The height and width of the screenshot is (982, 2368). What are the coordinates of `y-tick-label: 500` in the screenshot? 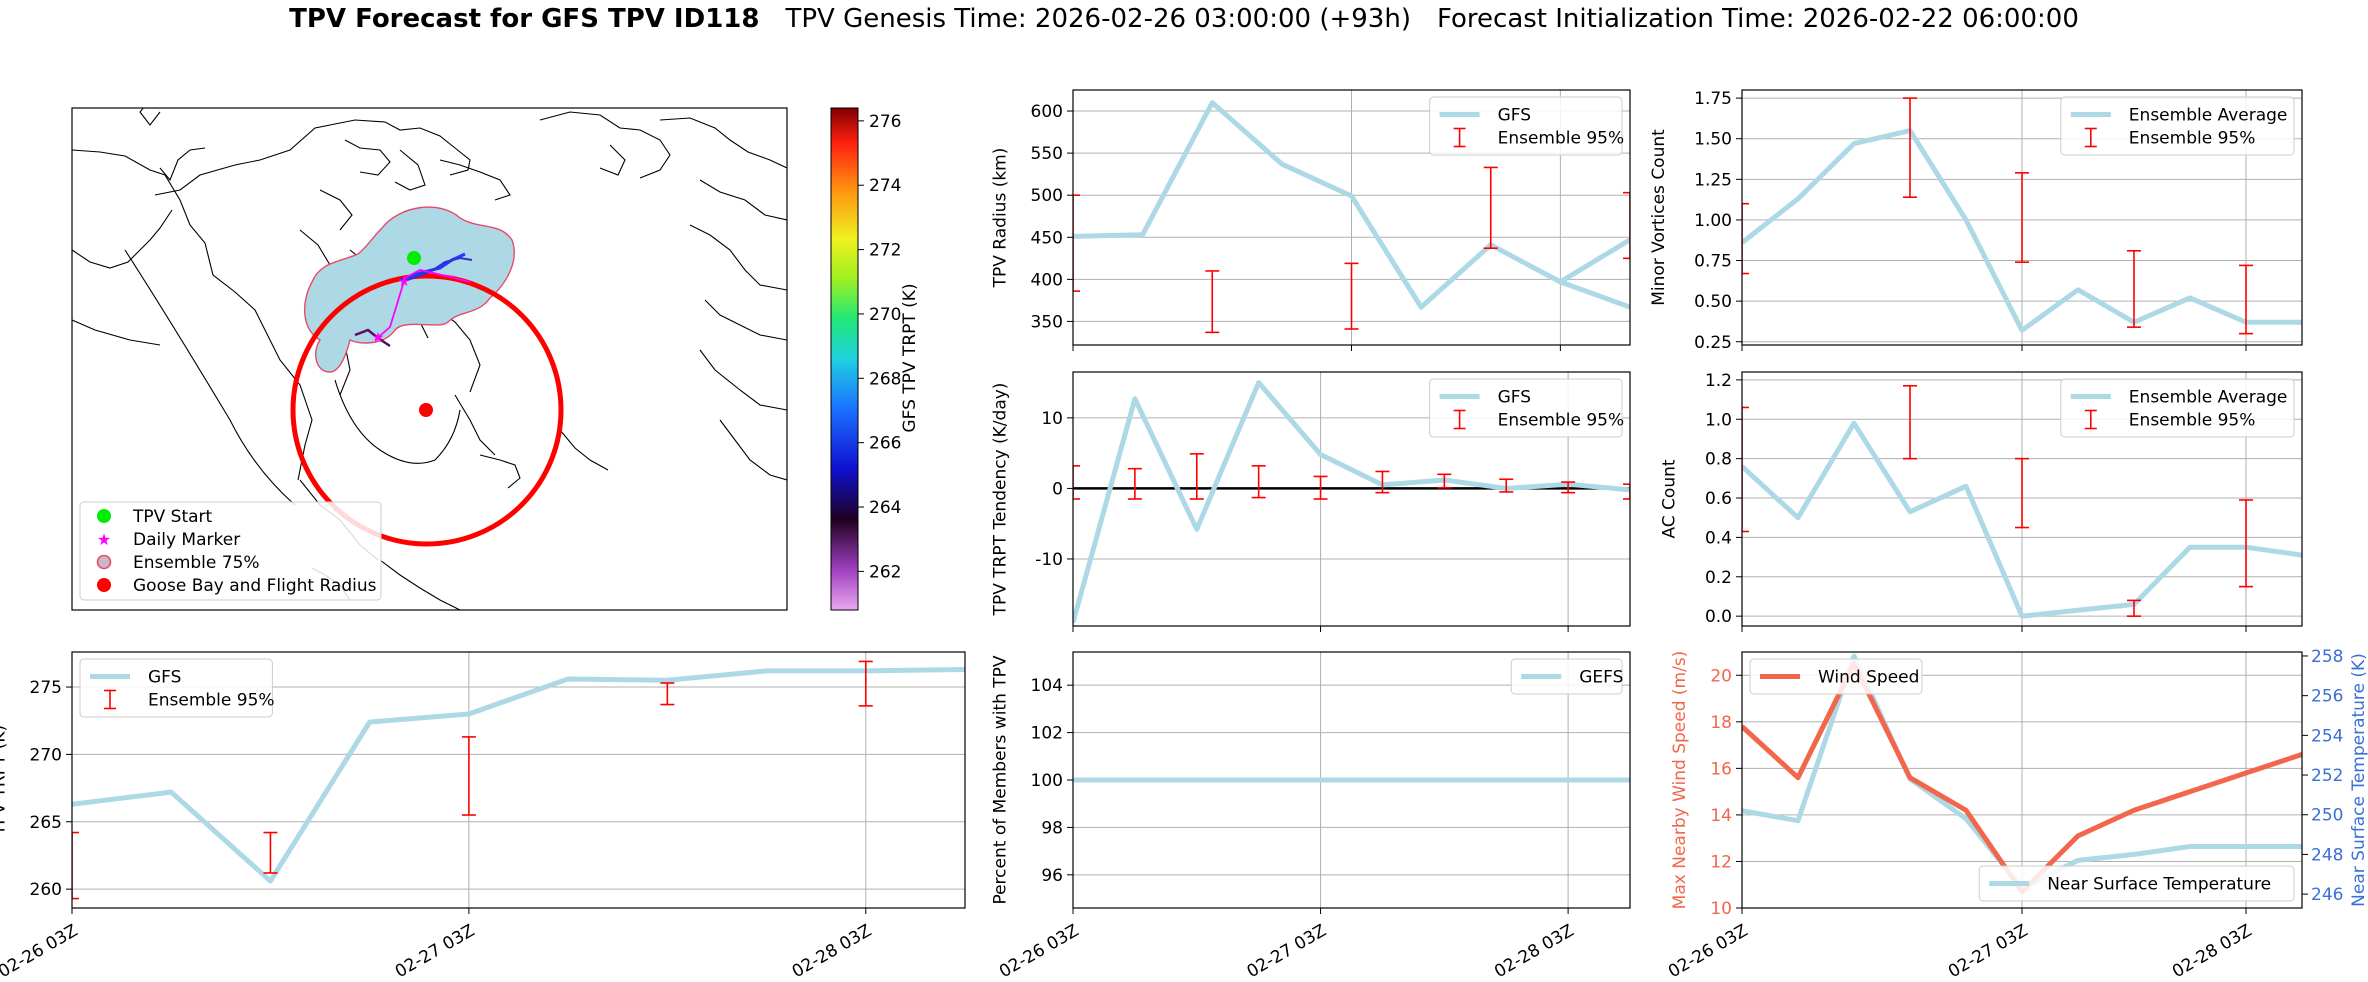 It's located at (1047, 196).